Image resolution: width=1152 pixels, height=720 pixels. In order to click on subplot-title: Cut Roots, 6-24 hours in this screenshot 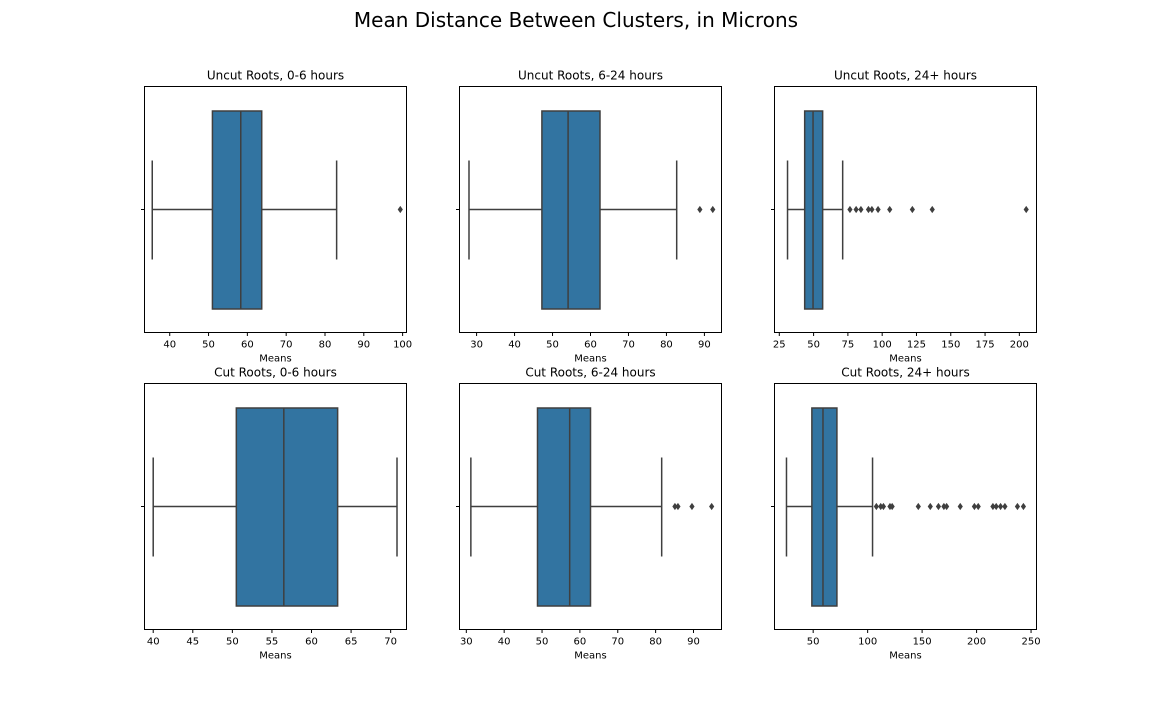, I will do `click(590, 373)`.